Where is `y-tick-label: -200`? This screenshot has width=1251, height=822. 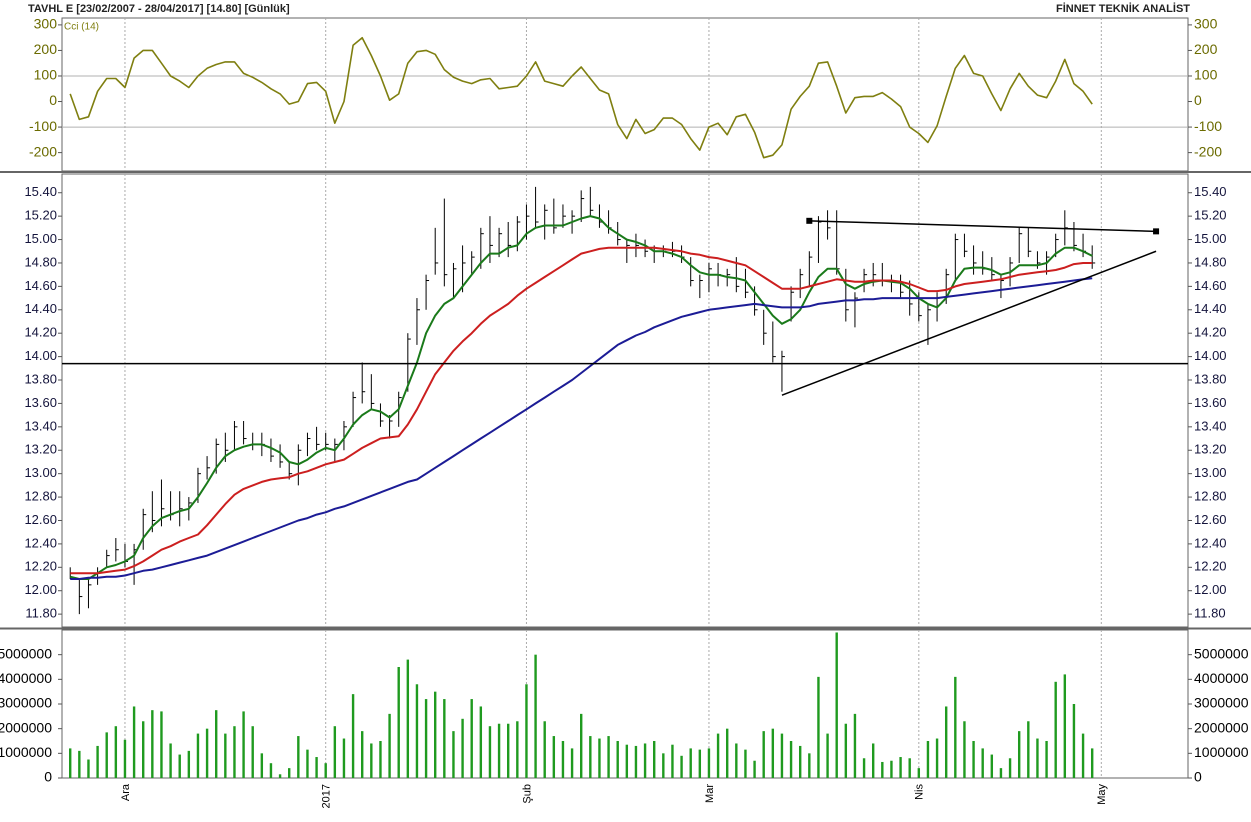
y-tick-label: -200 is located at coordinates (1208, 151).